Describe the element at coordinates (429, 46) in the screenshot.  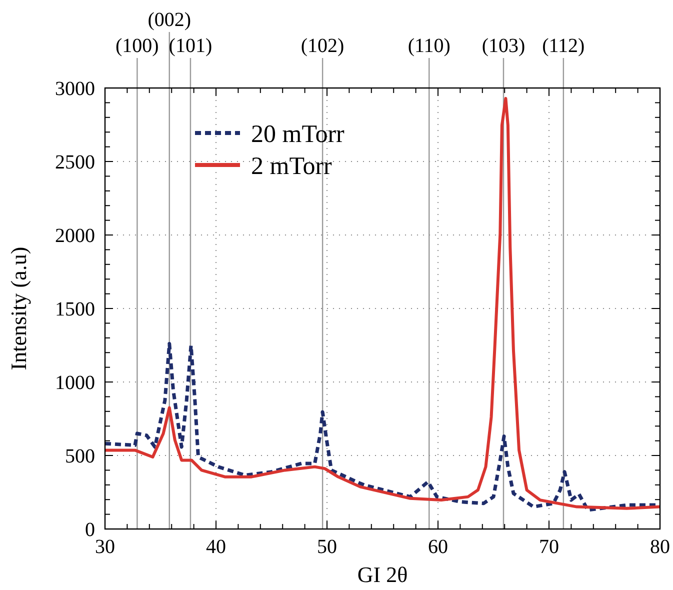
I see `text: (110)` at that location.